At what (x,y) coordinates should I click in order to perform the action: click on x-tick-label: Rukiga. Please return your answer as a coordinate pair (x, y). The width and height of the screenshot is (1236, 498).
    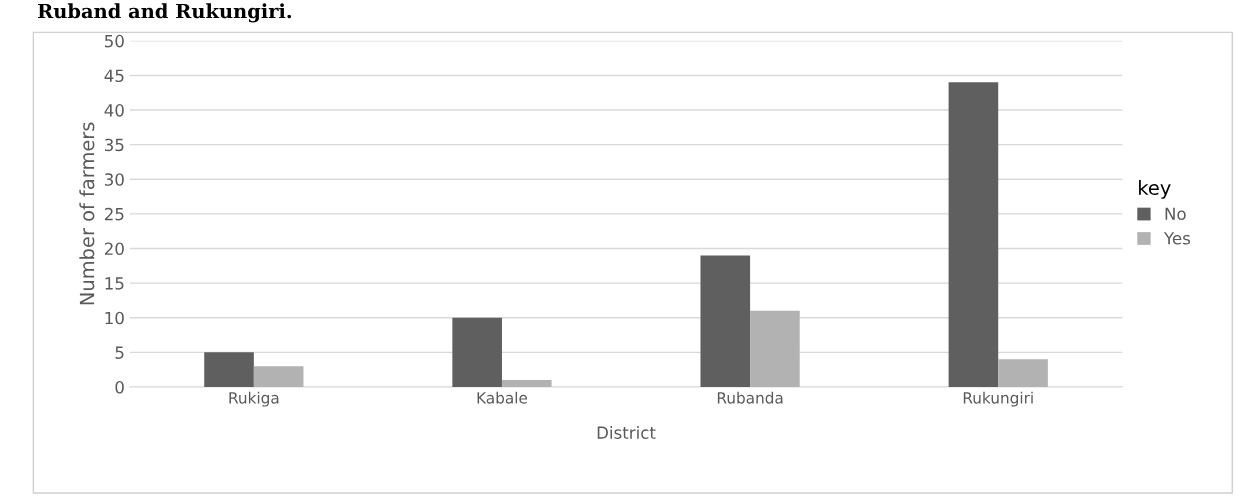
    Looking at the image, I should click on (254, 399).